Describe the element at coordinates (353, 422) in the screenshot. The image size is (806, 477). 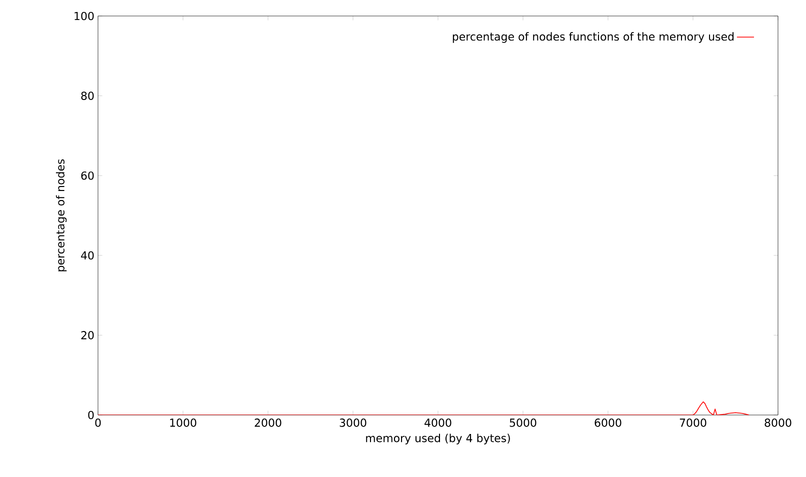
I see `x-tick-label: 3000` at that location.